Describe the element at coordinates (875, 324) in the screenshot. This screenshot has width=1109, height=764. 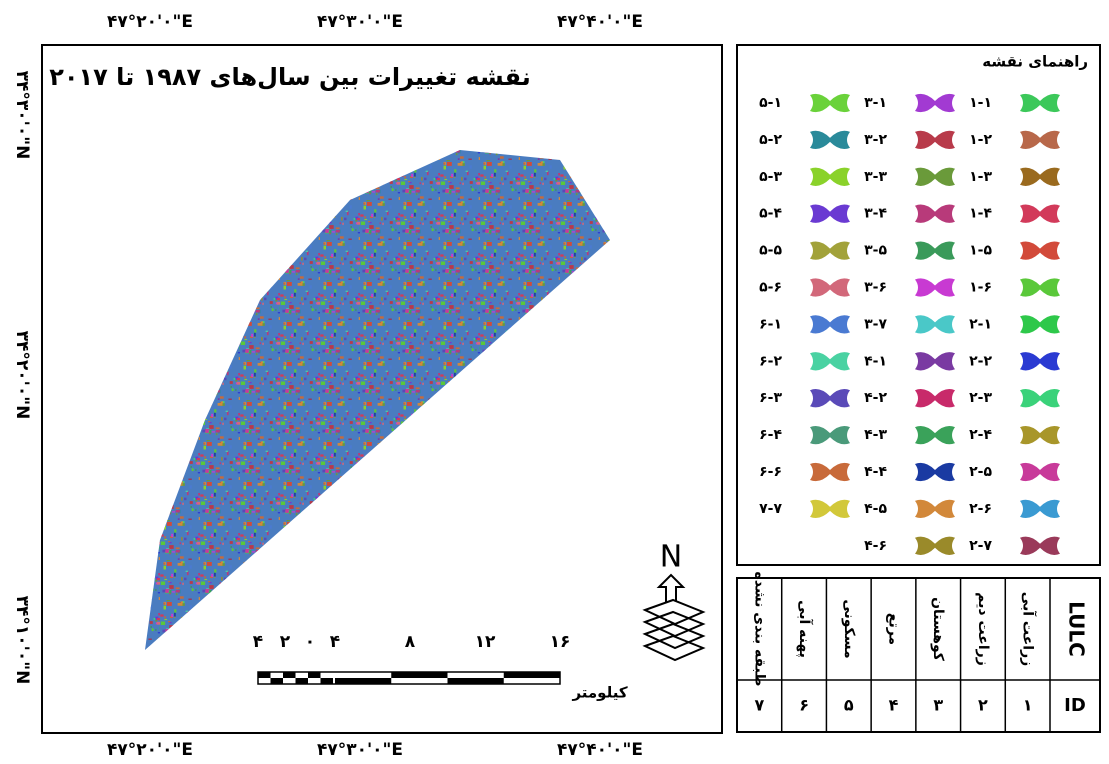
I see `legend-label: ۳-۷` at that location.